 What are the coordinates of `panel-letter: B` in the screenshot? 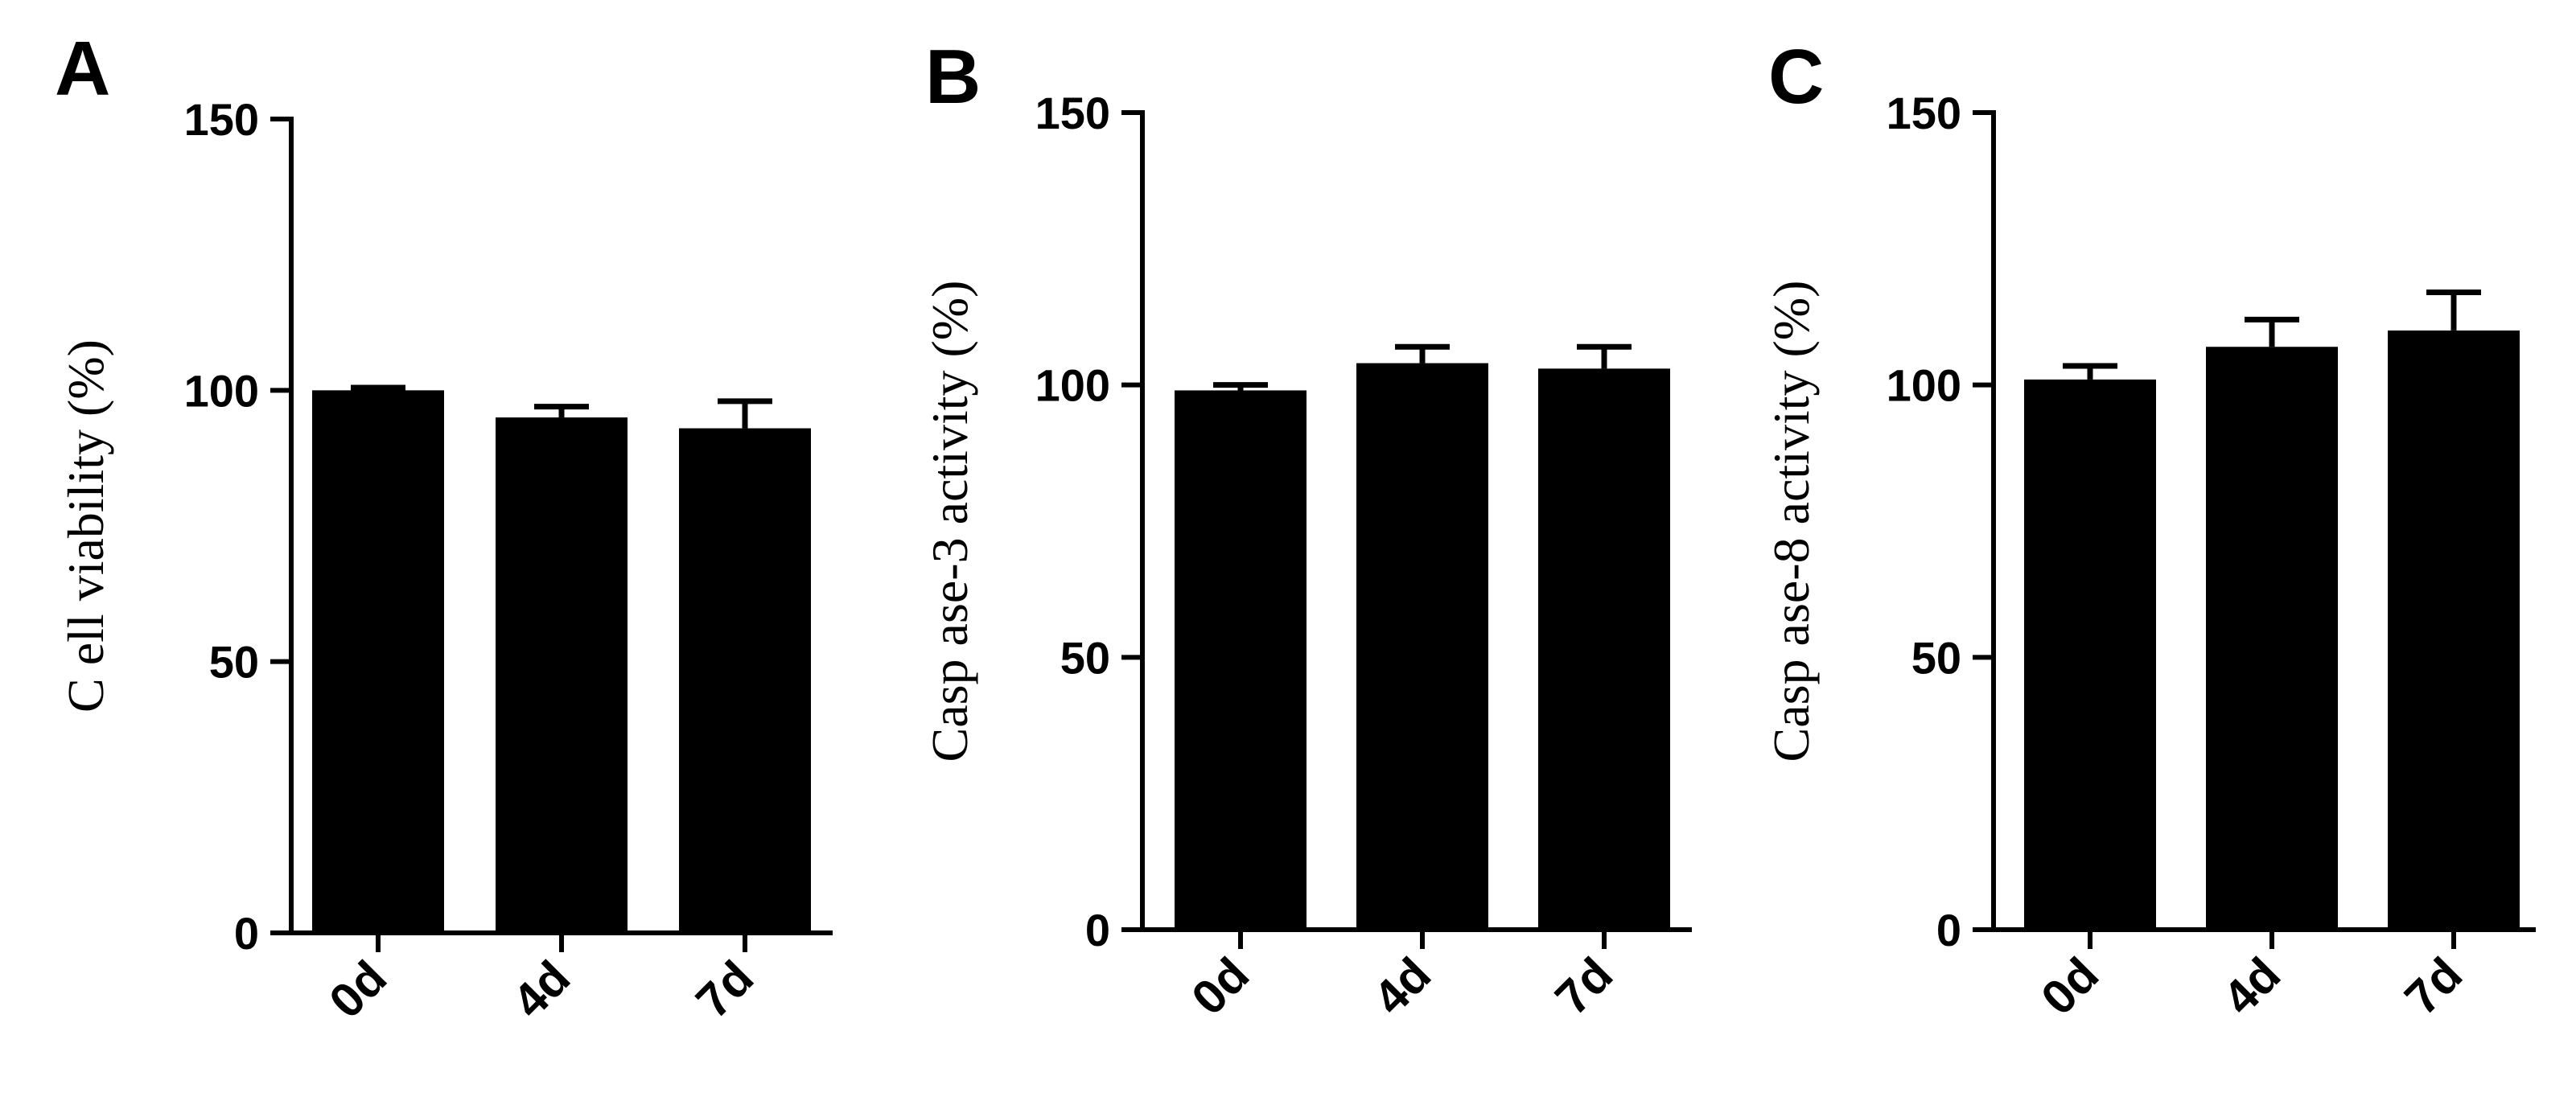 It's located at (953, 77).